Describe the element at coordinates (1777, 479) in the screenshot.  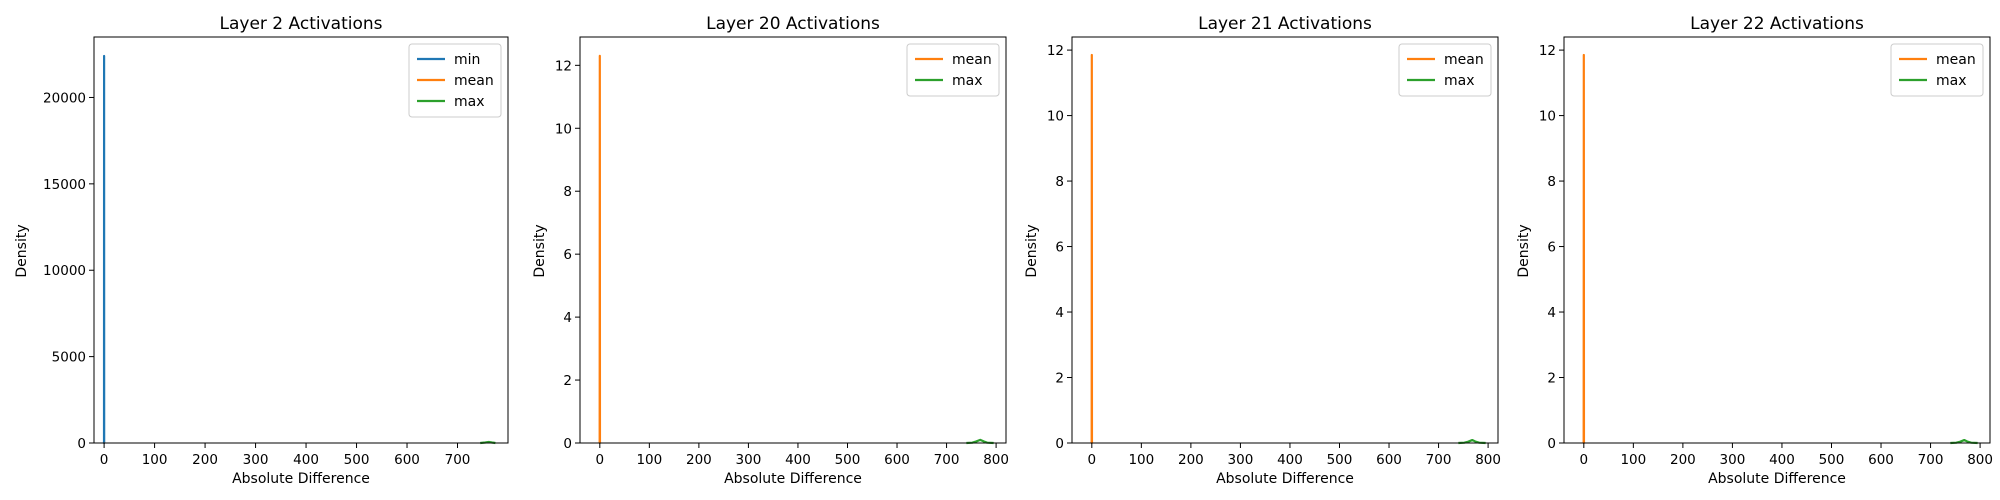
I see `panel-4-xlabel: Absolute Difference` at that location.